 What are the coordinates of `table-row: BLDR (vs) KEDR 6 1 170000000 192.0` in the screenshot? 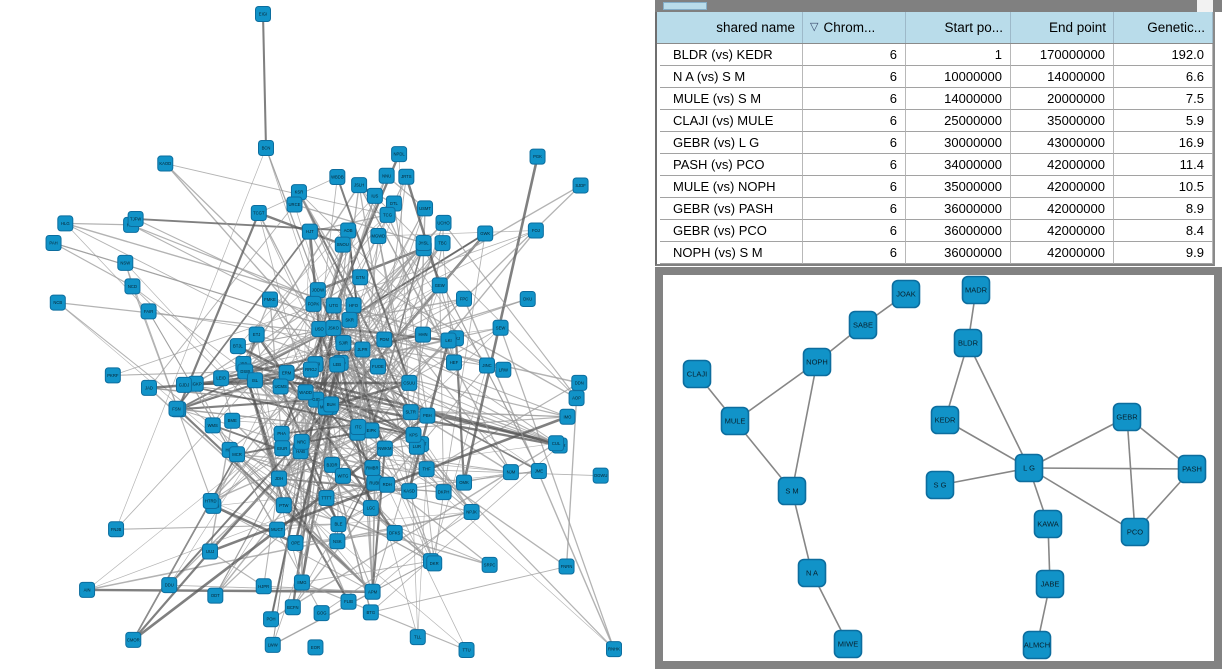 It's located at (936, 55).